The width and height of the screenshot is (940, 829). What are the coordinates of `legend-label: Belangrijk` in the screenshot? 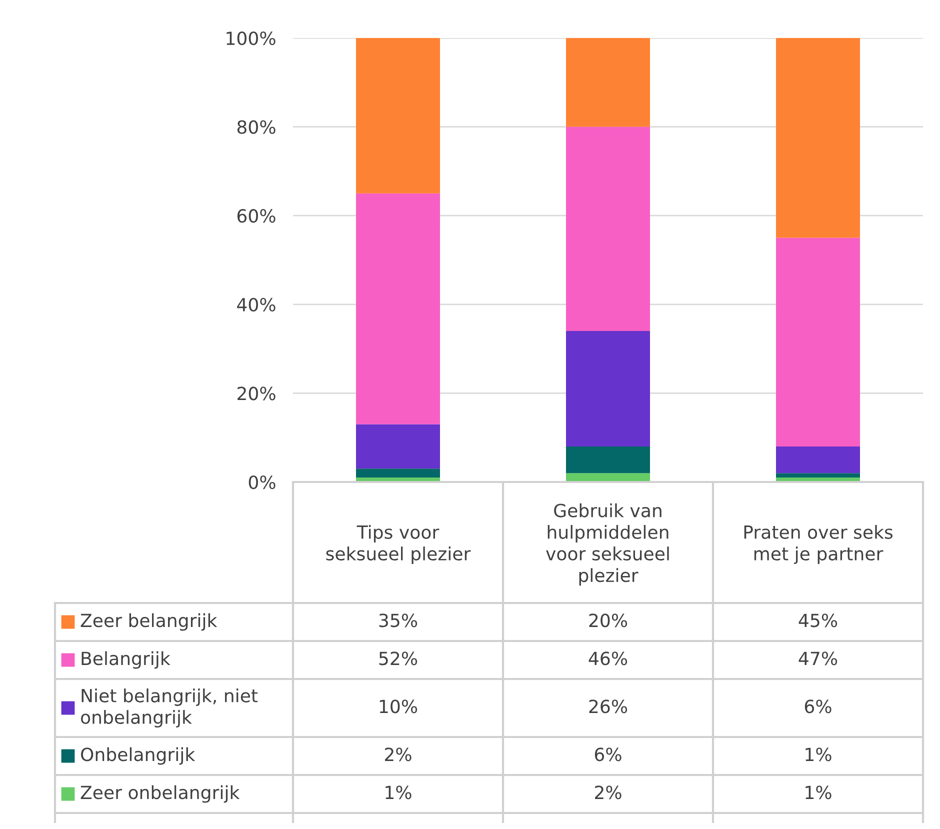 It's located at (126, 660).